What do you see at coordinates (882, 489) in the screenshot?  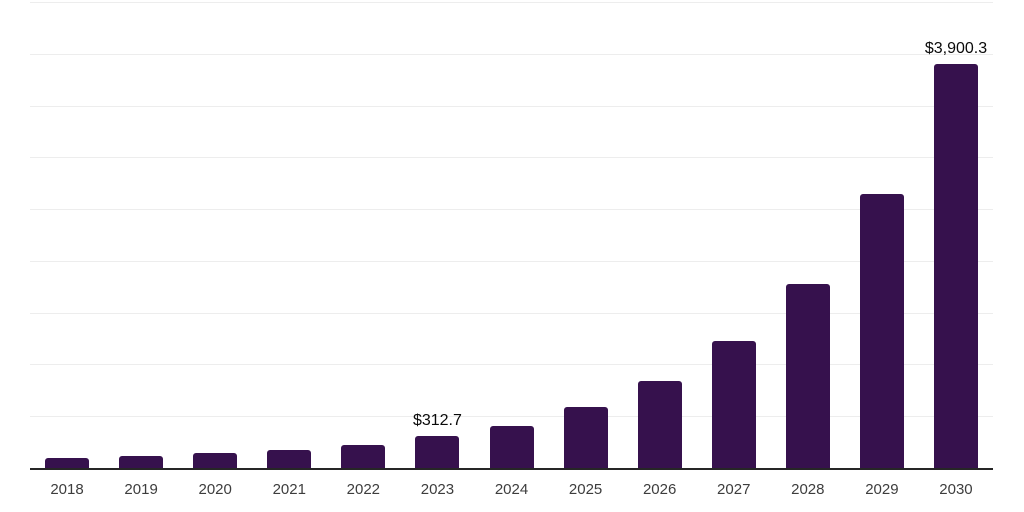 I see `x-tick-label-2029: 2029` at bounding box center [882, 489].